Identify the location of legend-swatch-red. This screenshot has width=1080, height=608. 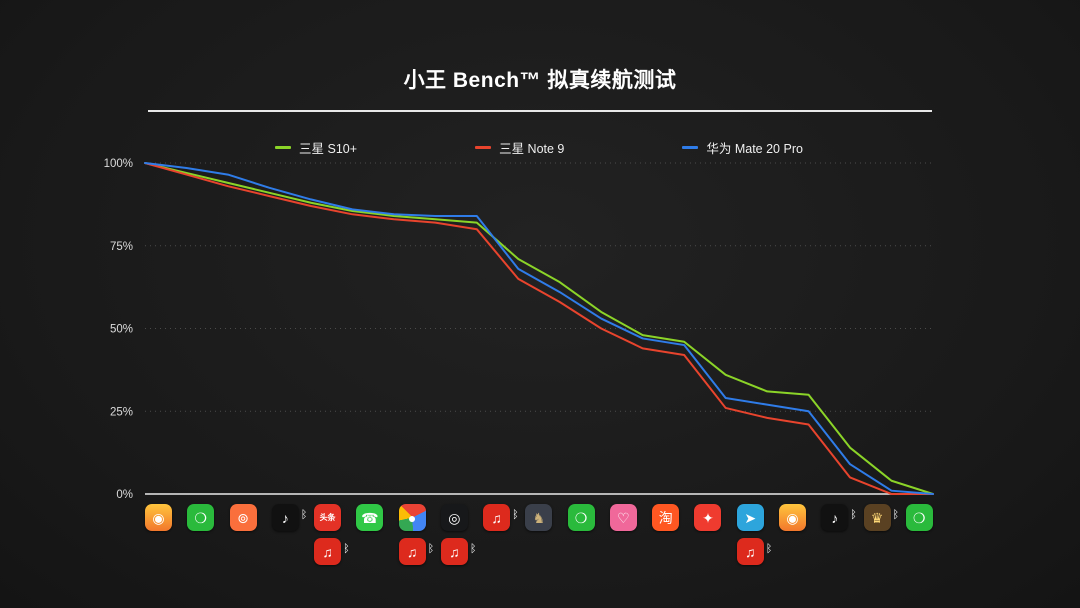
(483, 147).